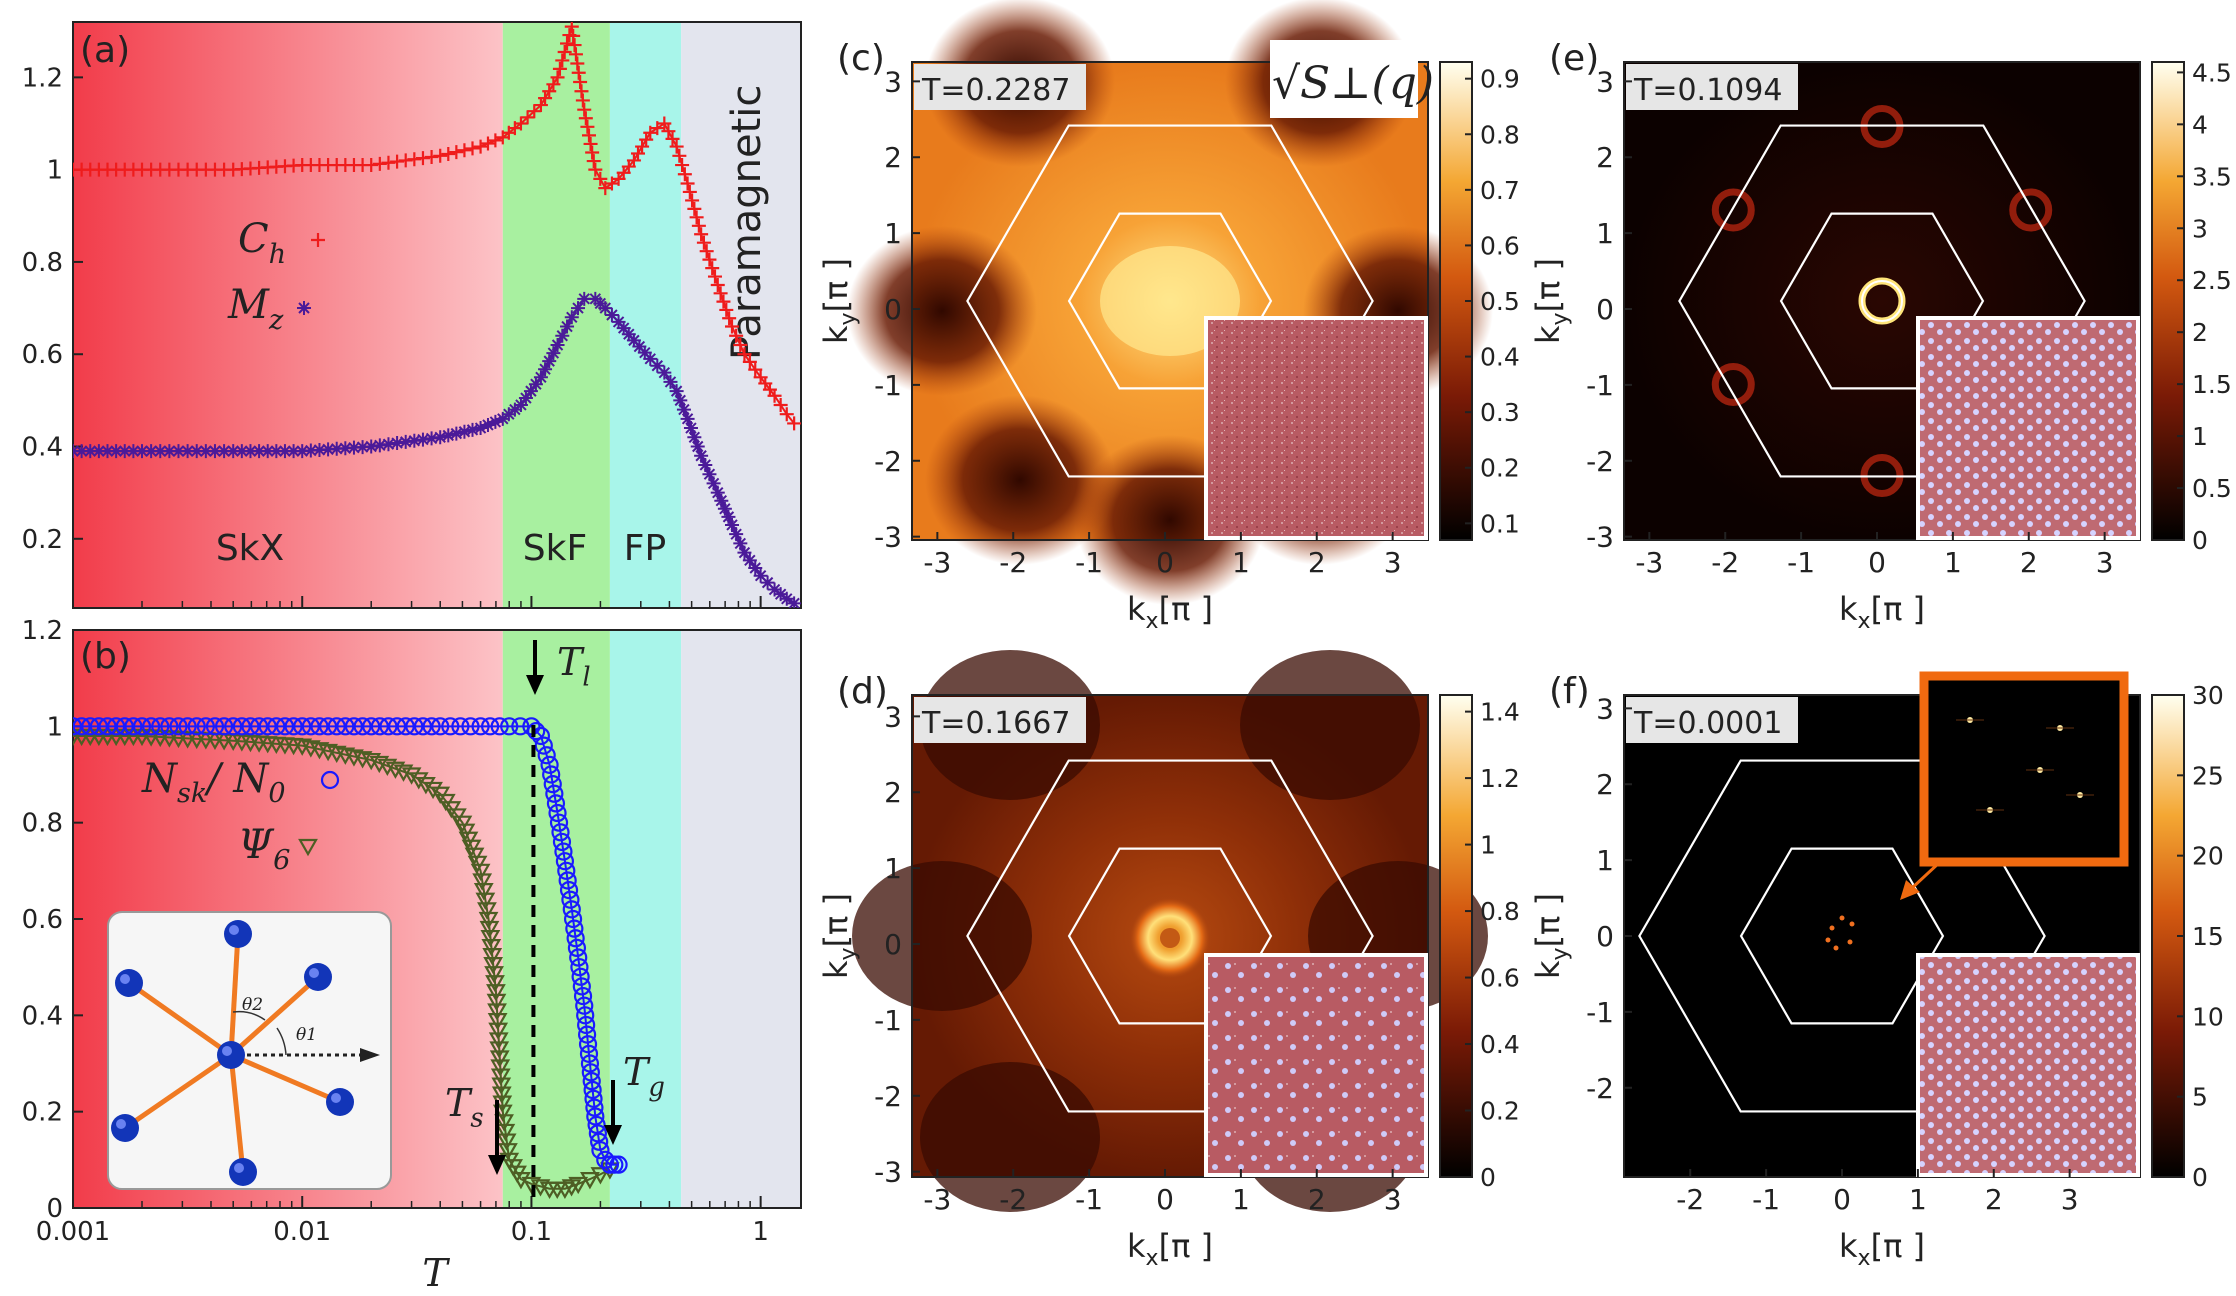 Image resolution: width=2236 pixels, height=1296 pixels. What do you see at coordinates (995, 723) in the screenshot?
I see `d-T-label: T=0.1667` at bounding box center [995, 723].